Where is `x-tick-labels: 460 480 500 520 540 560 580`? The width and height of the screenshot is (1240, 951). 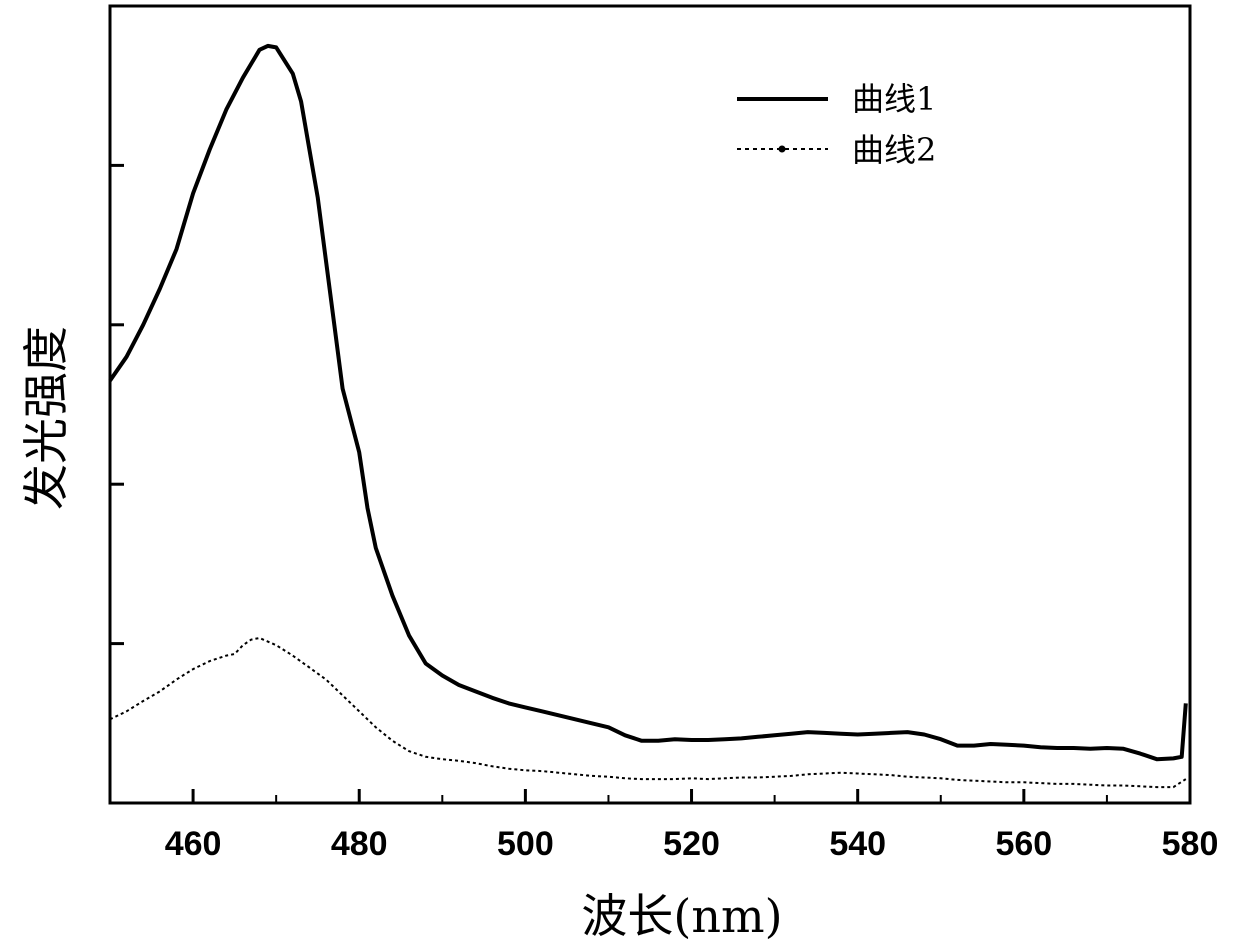 x-tick-labels: 460 480 500 520 540 560 580 is located at coordinates (692, 844).